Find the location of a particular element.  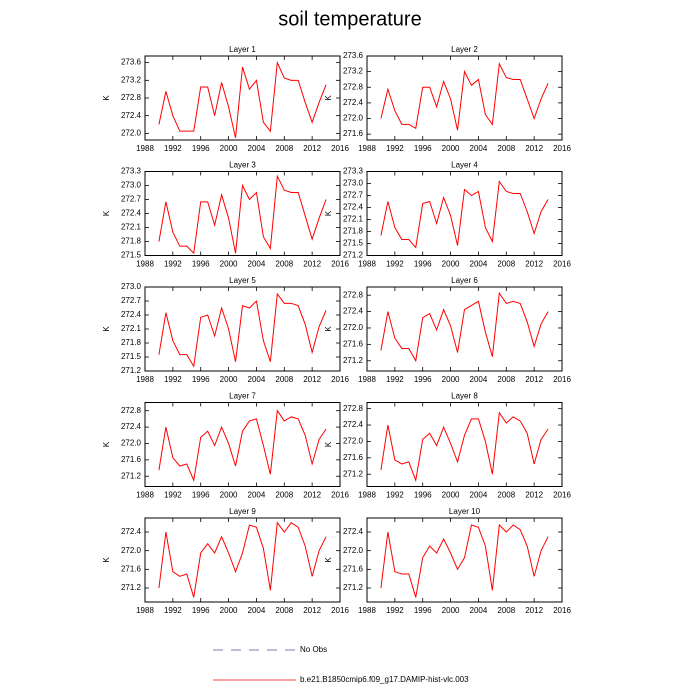

y-tick-label: 273.2 is located at coordinates (131, 79).